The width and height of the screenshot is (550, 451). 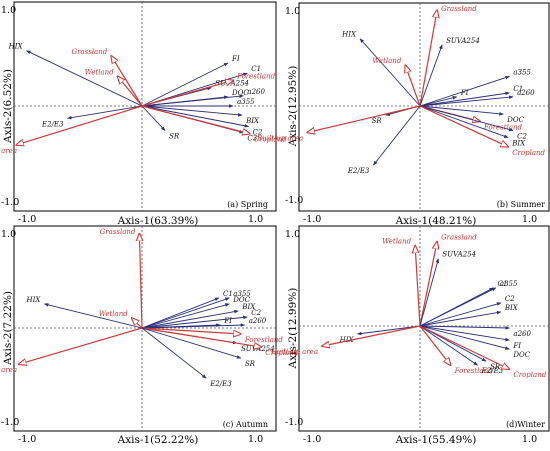 I want to click on panel-d-xtick-right: 1.0, so click(x=529, y=439).